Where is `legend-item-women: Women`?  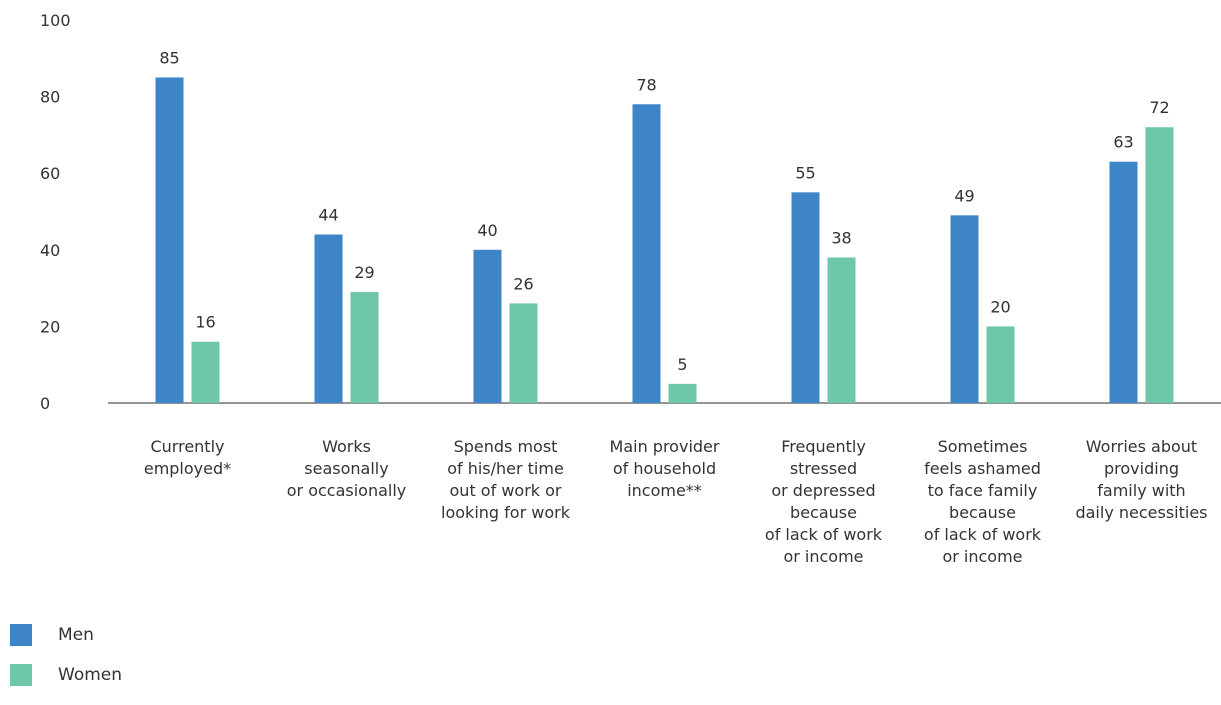
legend-item-women: Women is located at coordinates (66, 675).